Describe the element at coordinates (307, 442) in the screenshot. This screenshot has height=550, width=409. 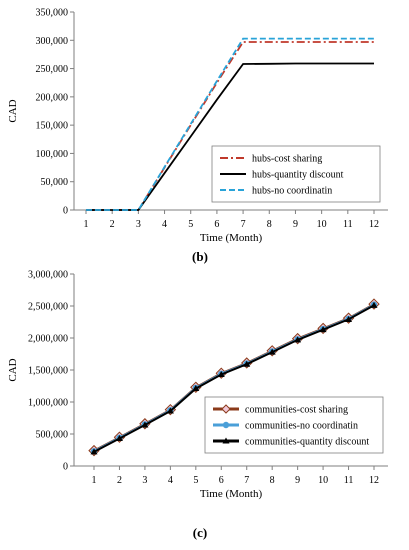
I see `legend-label: communities-quantity discount` at that location.